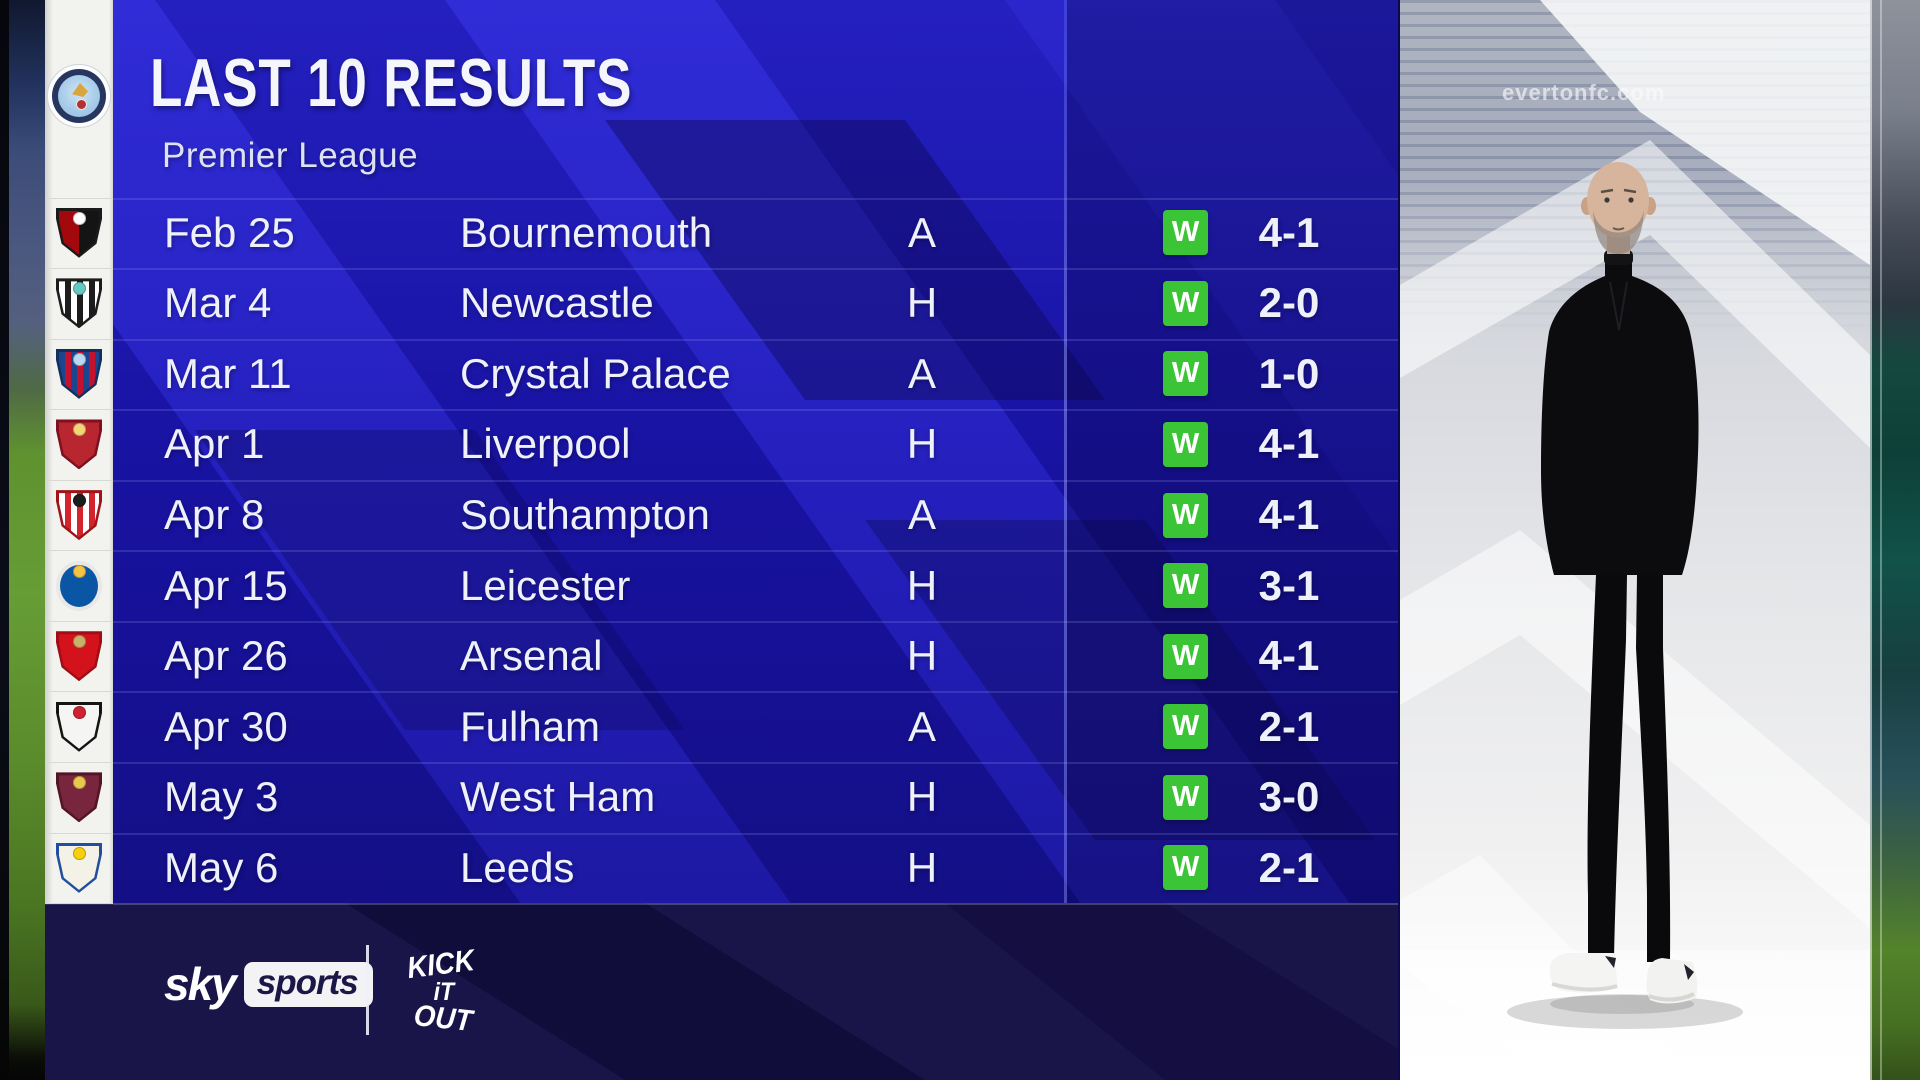  What do you see at coordinates (221, 797) in the screenshot?
I see `result-date: May 3` at bounding box center [221, 797].